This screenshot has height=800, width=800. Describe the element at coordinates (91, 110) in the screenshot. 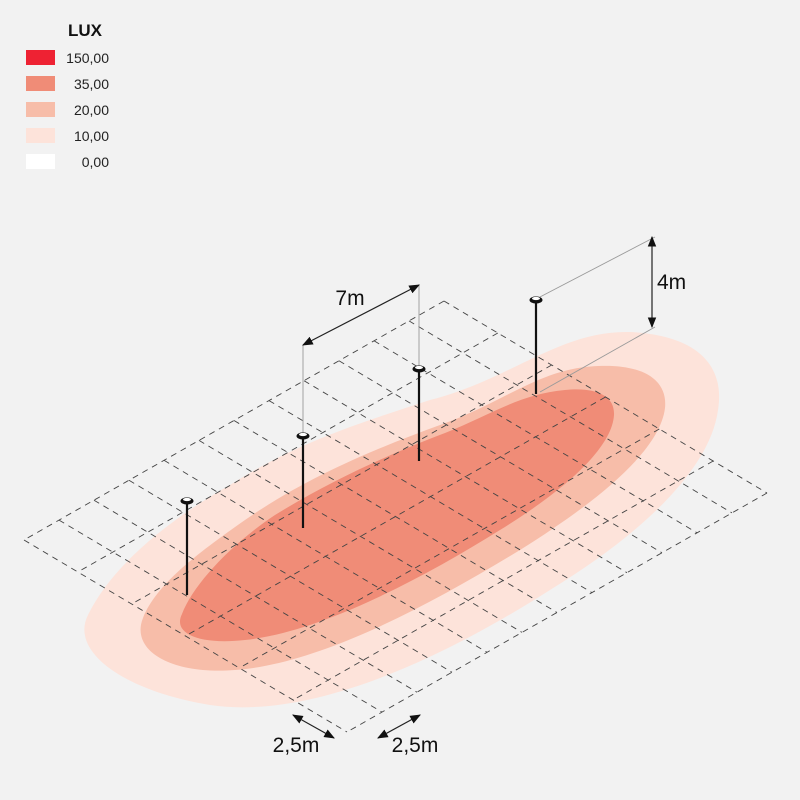

I see `legend-value-20: 20,00` at that location.